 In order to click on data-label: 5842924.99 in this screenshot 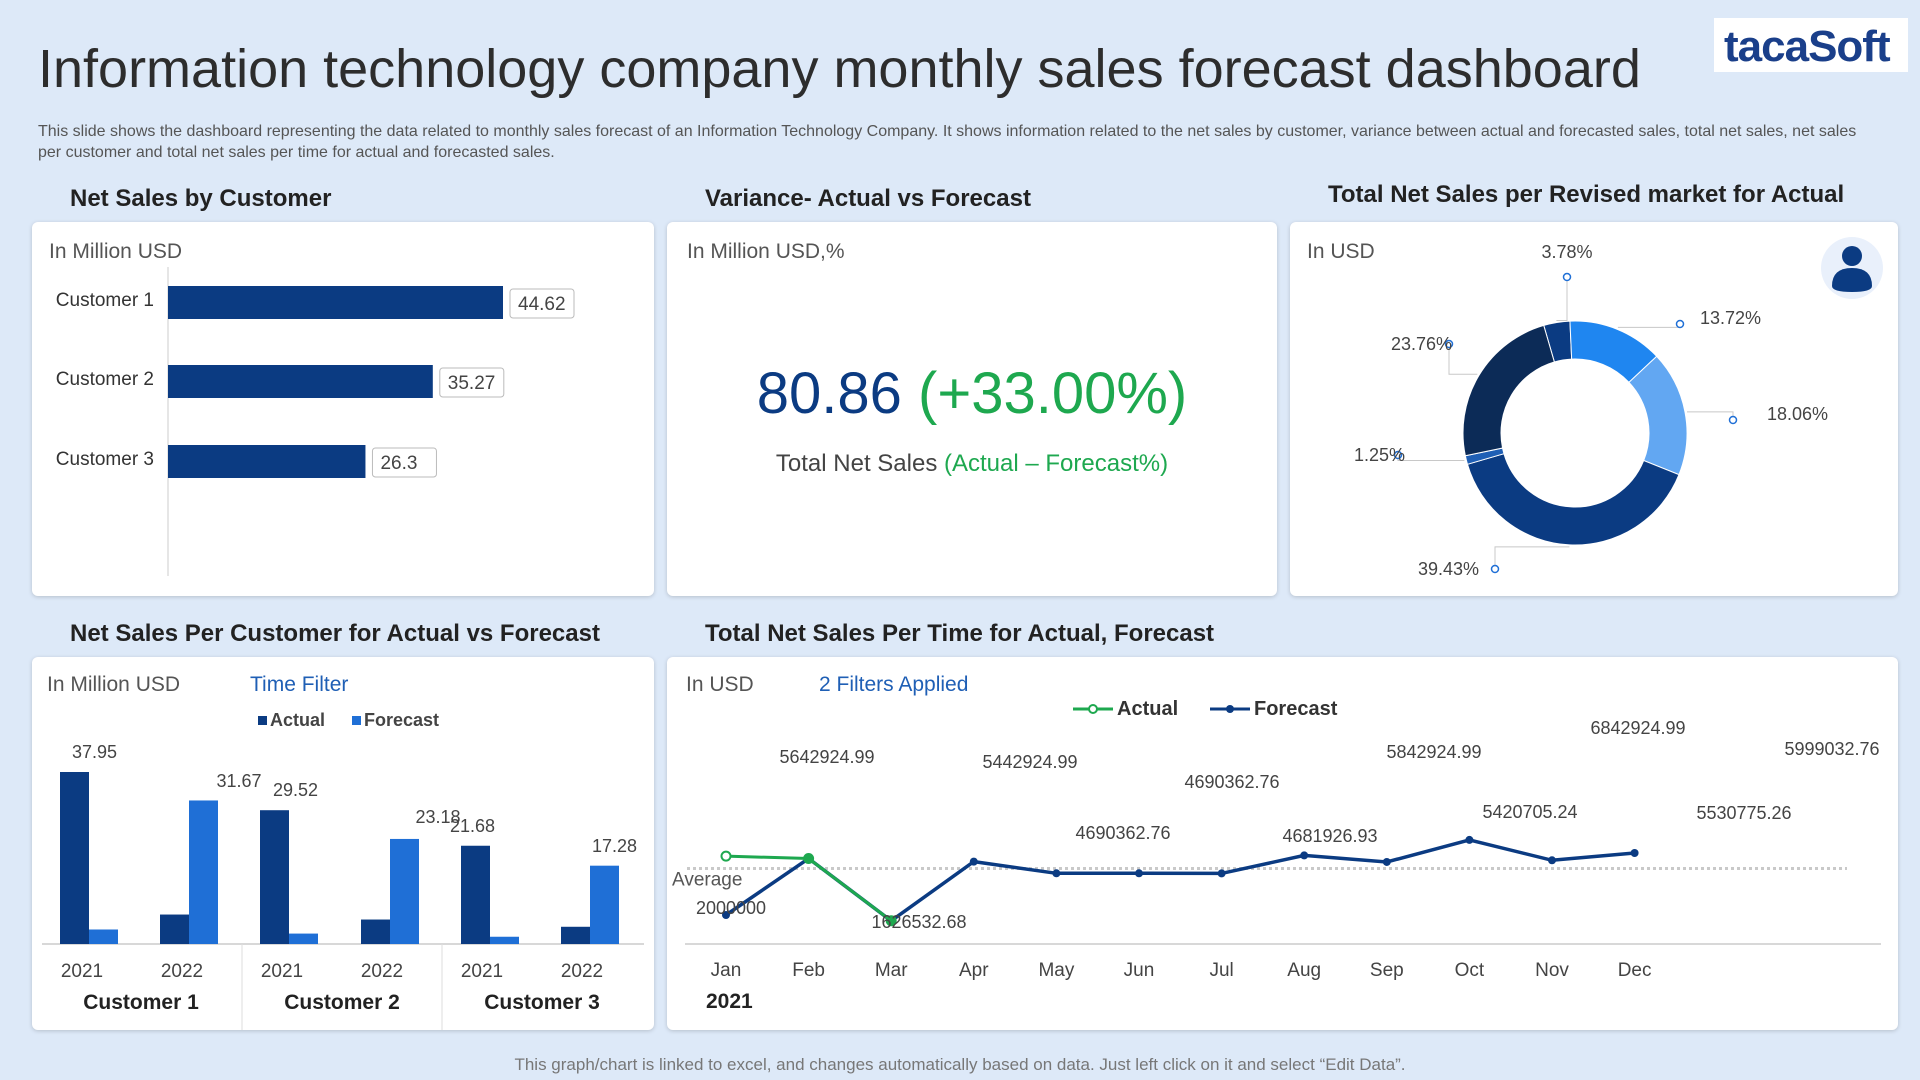, I will do `click(1433, 752)`.